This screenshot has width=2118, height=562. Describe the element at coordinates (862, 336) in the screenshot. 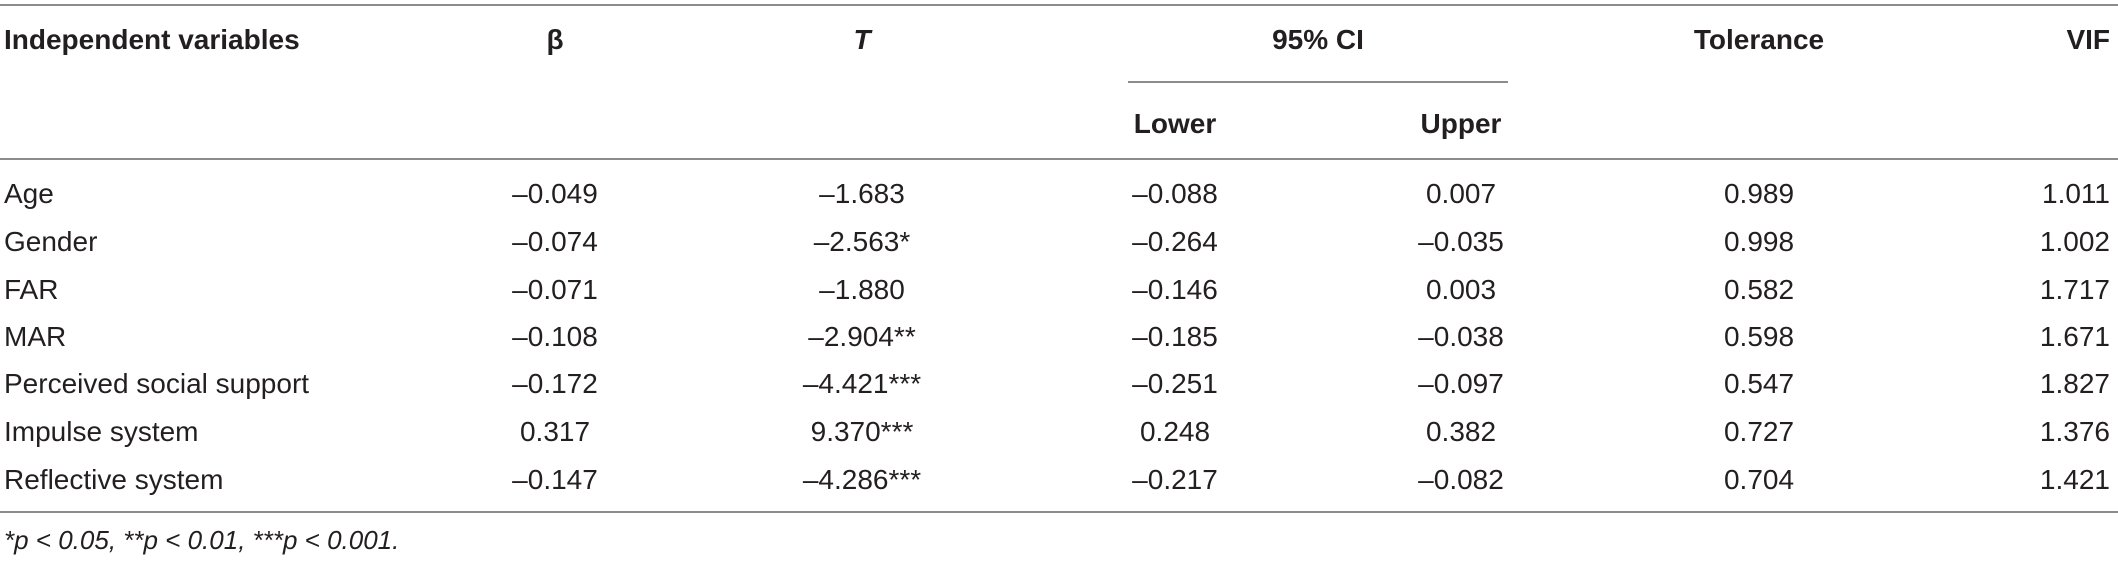

I see `cell-t: –2.904**` at that location.